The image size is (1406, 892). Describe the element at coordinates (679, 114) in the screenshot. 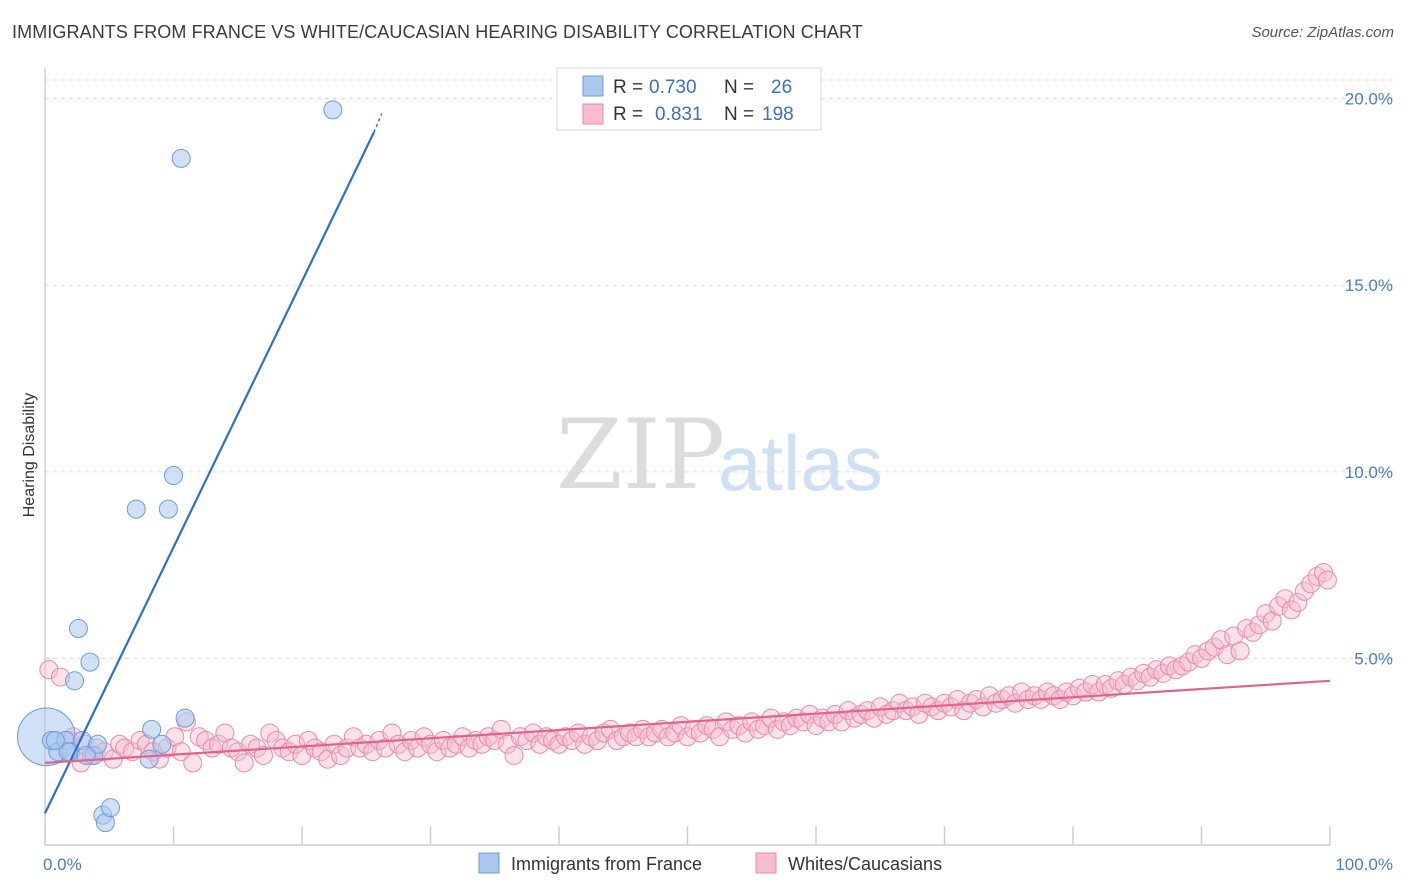

I see `legend-r-value-2: 0.831` at that location.